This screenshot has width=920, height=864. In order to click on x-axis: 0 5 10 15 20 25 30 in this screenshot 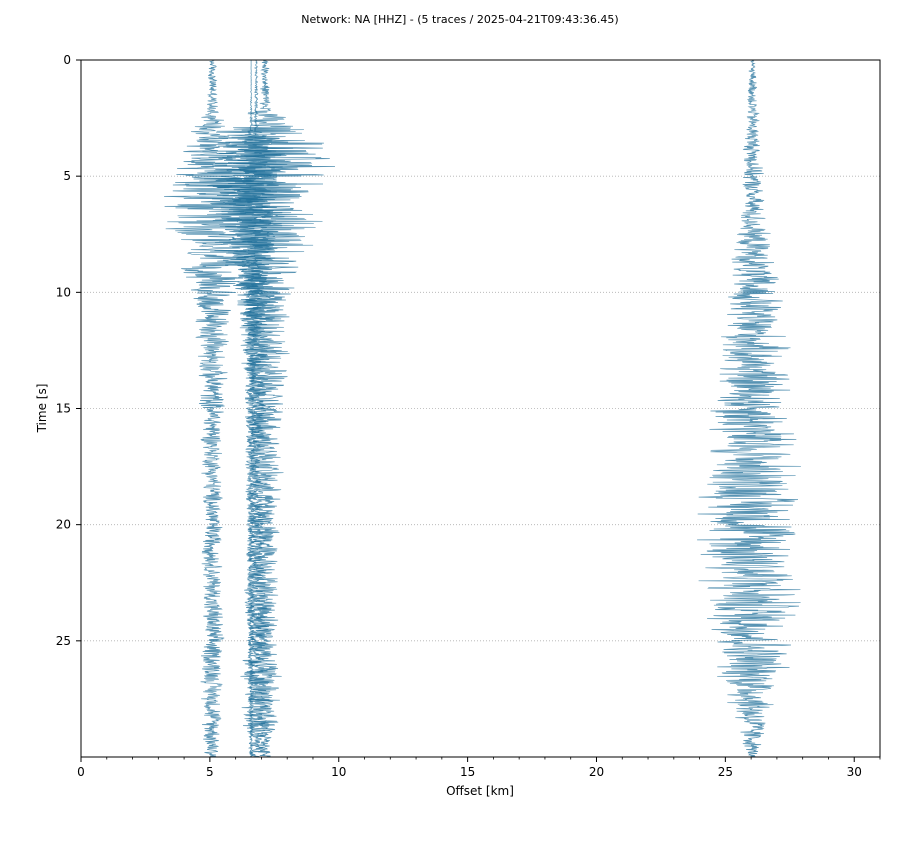, I will do `click(479, 768)`.